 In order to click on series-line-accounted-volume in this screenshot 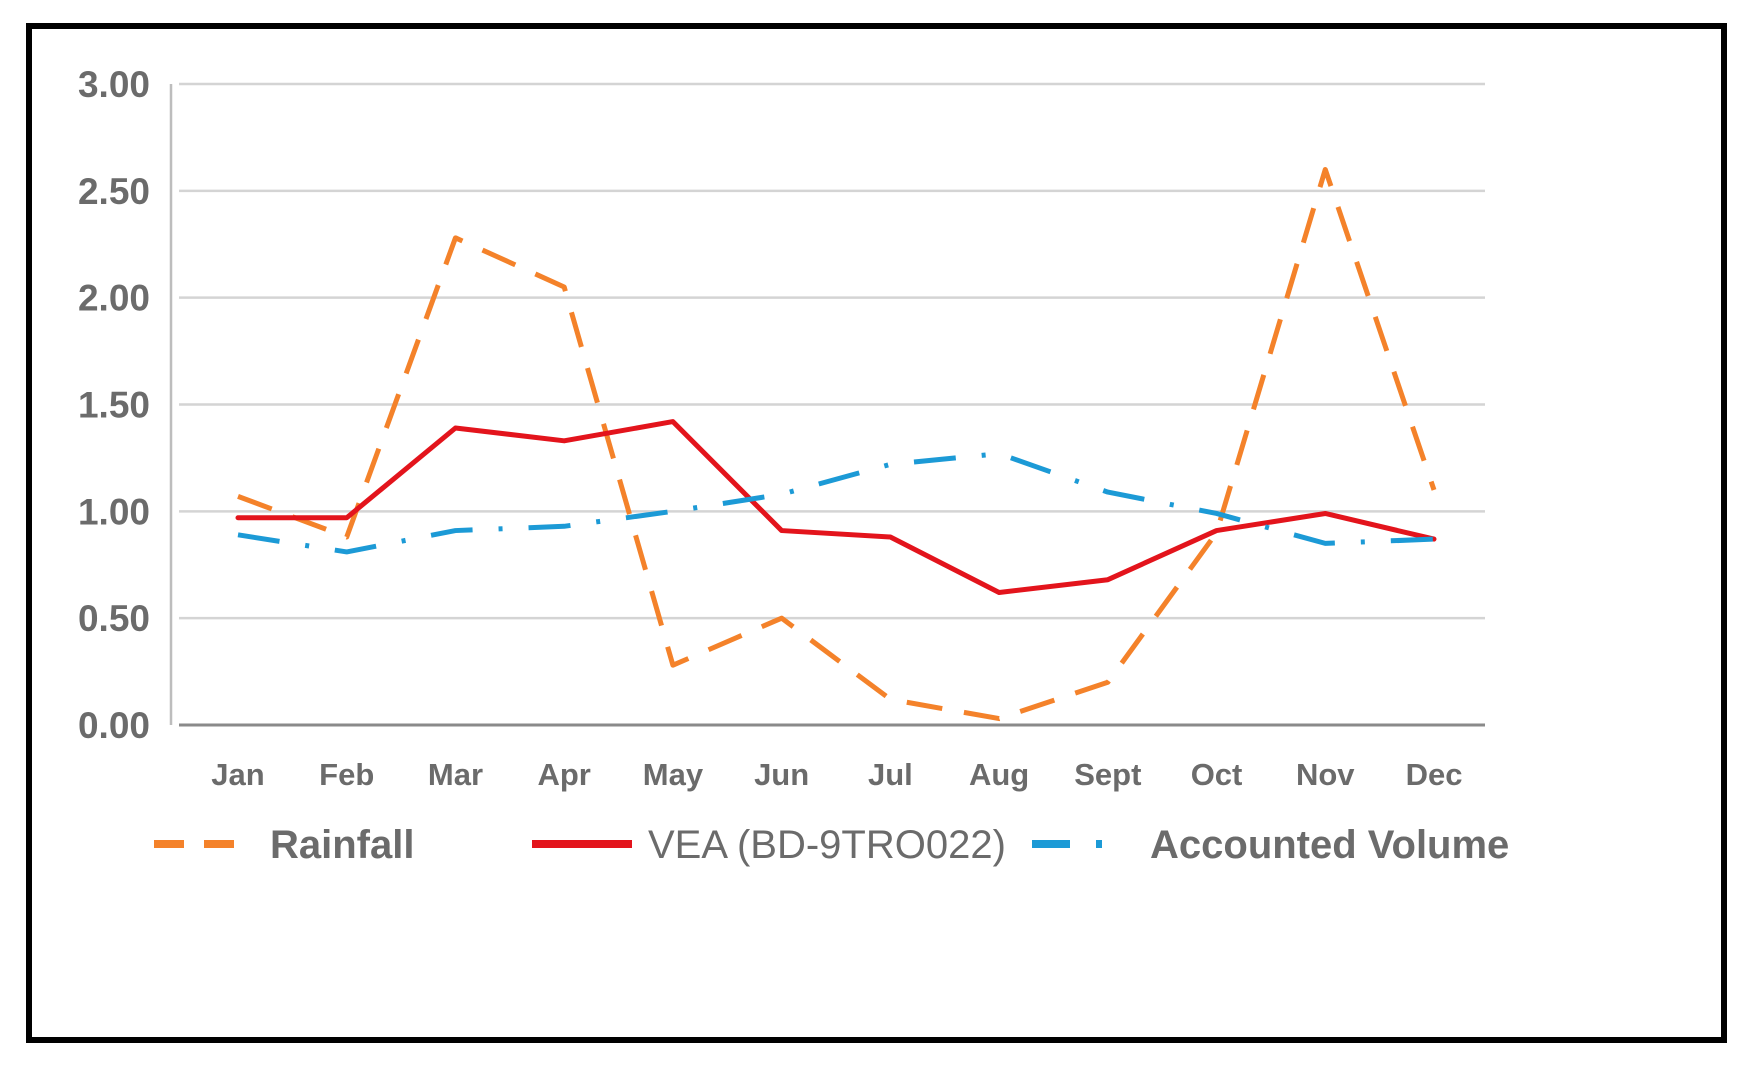, I will do `click(836, 503)`.